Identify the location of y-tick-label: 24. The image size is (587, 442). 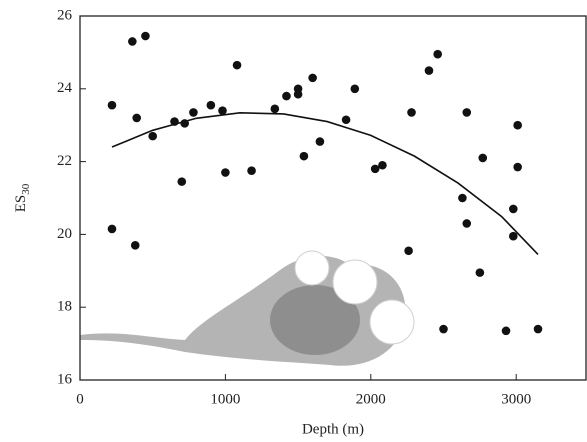
(65, 88).